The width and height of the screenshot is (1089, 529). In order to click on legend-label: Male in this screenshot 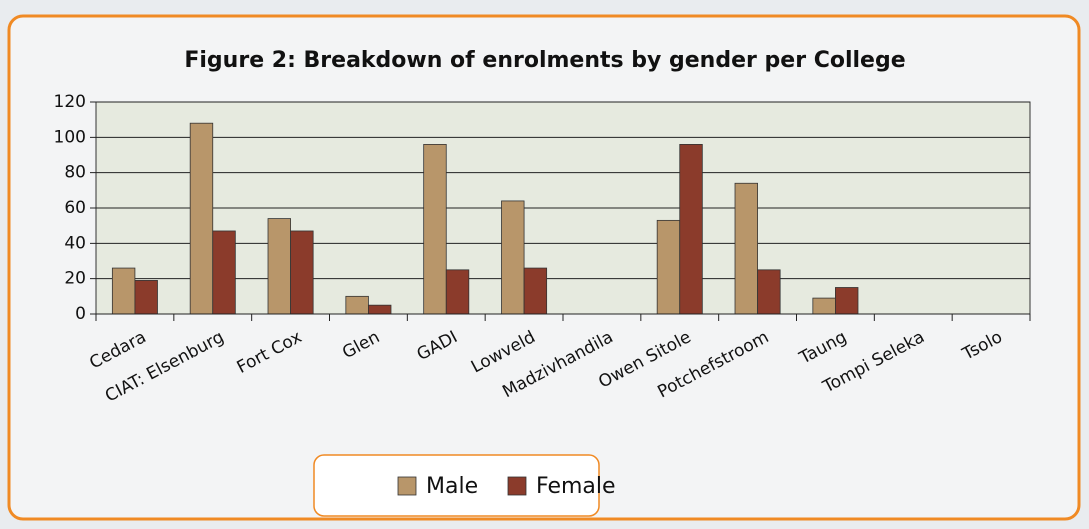, I will do `click(452, 486)`.